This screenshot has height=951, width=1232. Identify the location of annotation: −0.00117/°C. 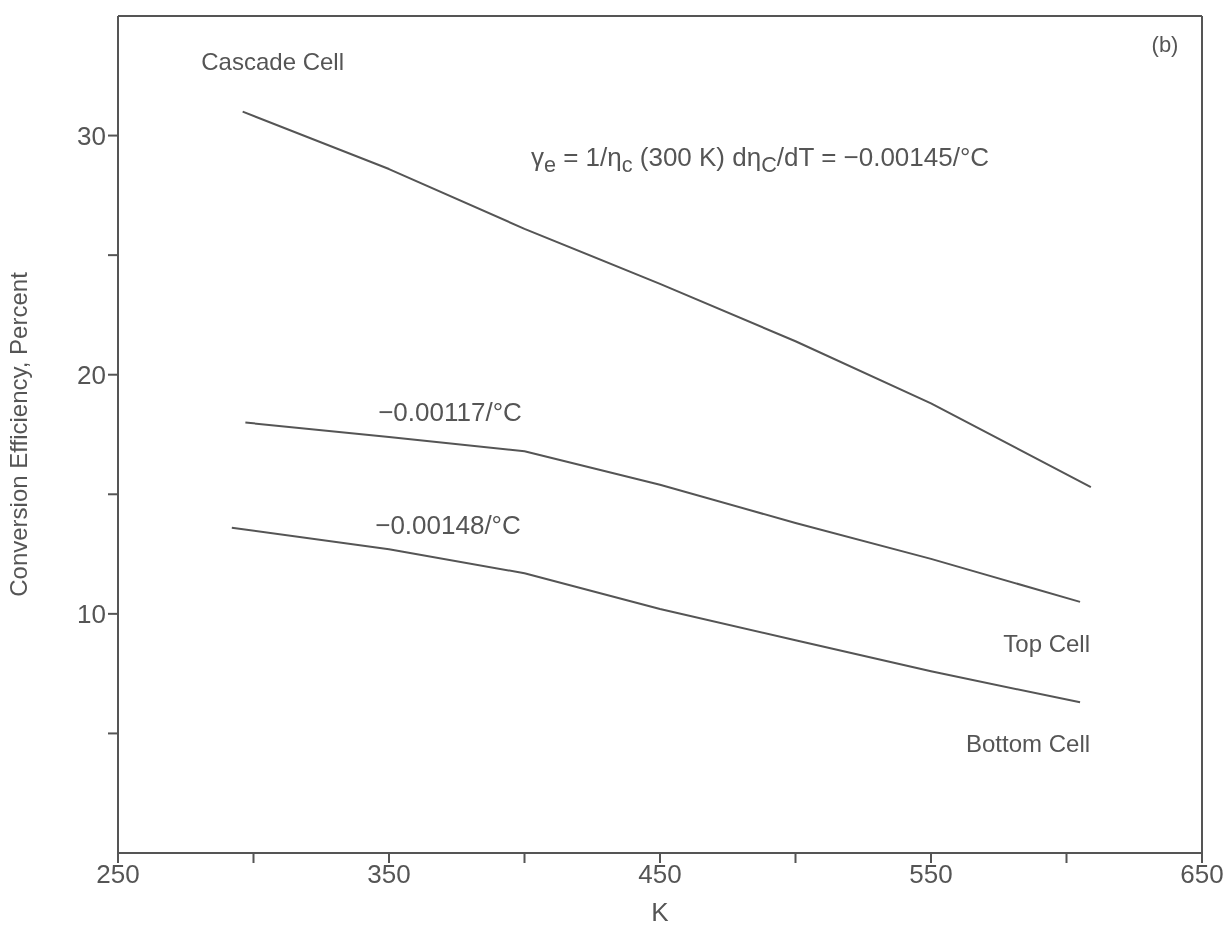
(450, 412).